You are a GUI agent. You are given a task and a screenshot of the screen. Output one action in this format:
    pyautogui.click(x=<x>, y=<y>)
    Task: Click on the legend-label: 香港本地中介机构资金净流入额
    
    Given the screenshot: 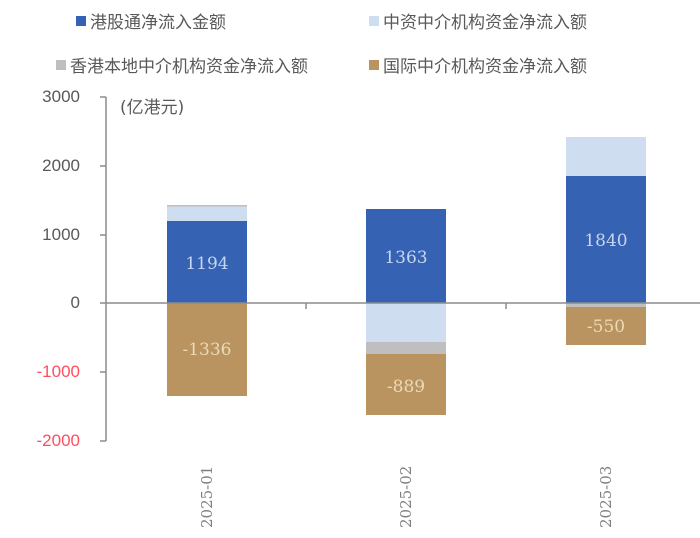 What is the action you would take?
    pyautogui.click(x=189, y=67)
    